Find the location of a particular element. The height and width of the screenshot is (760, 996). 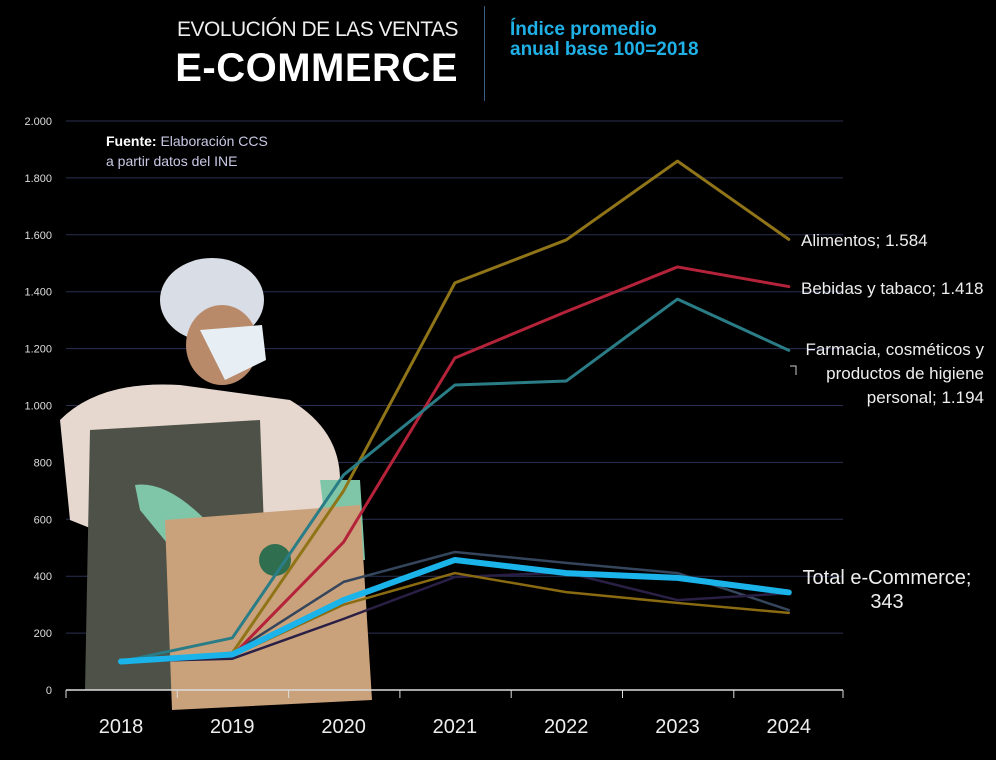

label-alimentos: Alimentos; 1.584 is located at coordinates (864, 240).